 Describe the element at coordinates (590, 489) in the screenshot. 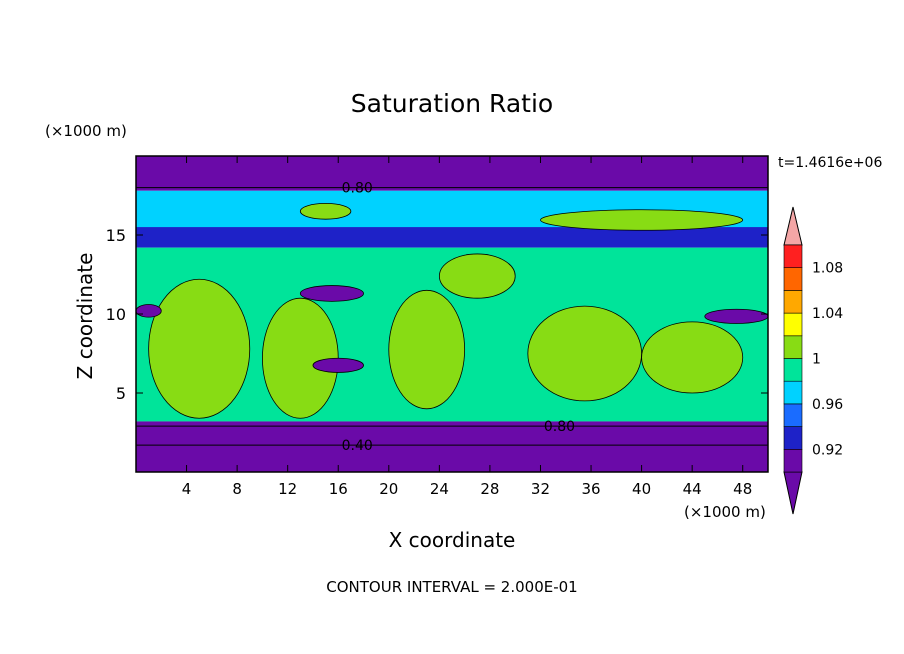

I see `x-tick-label: 36` at that location.